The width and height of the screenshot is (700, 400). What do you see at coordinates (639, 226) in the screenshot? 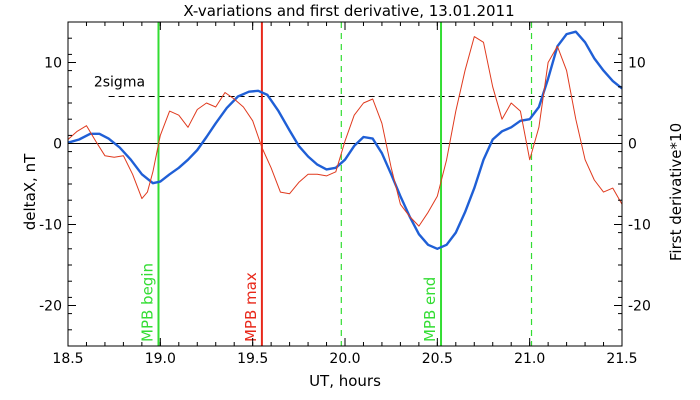
I see `y-tick-label-right-1: -10` at bounding box center [639, 226].